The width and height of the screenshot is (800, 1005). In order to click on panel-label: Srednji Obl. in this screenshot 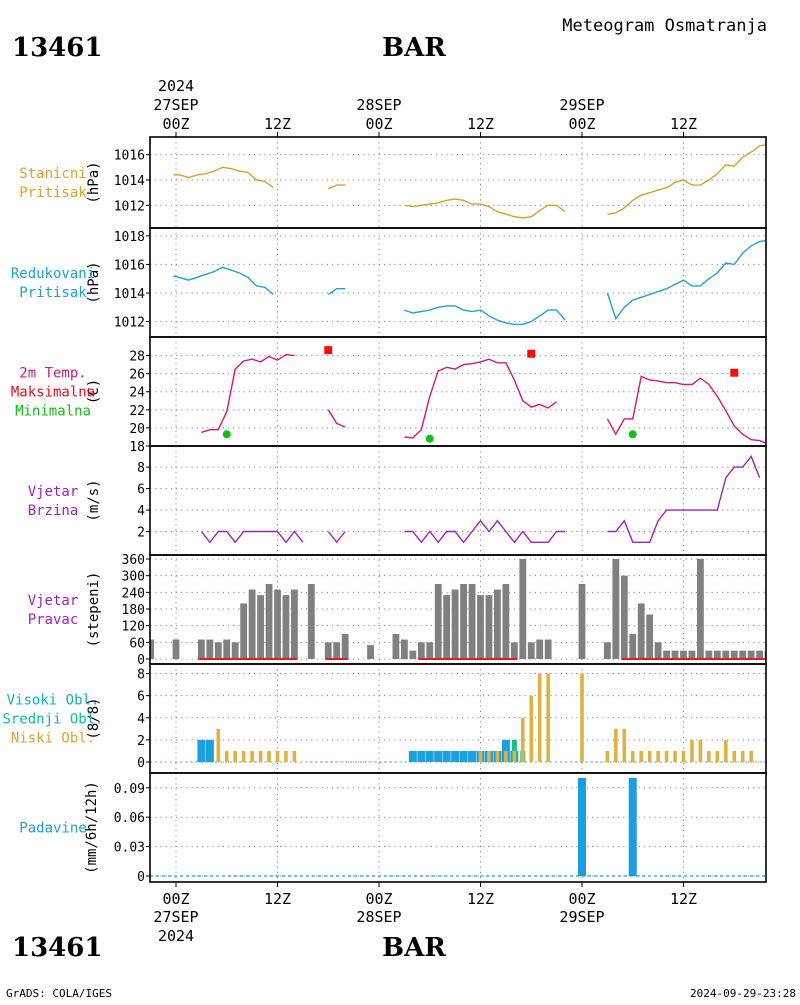, I will do `click(52, 720)`.